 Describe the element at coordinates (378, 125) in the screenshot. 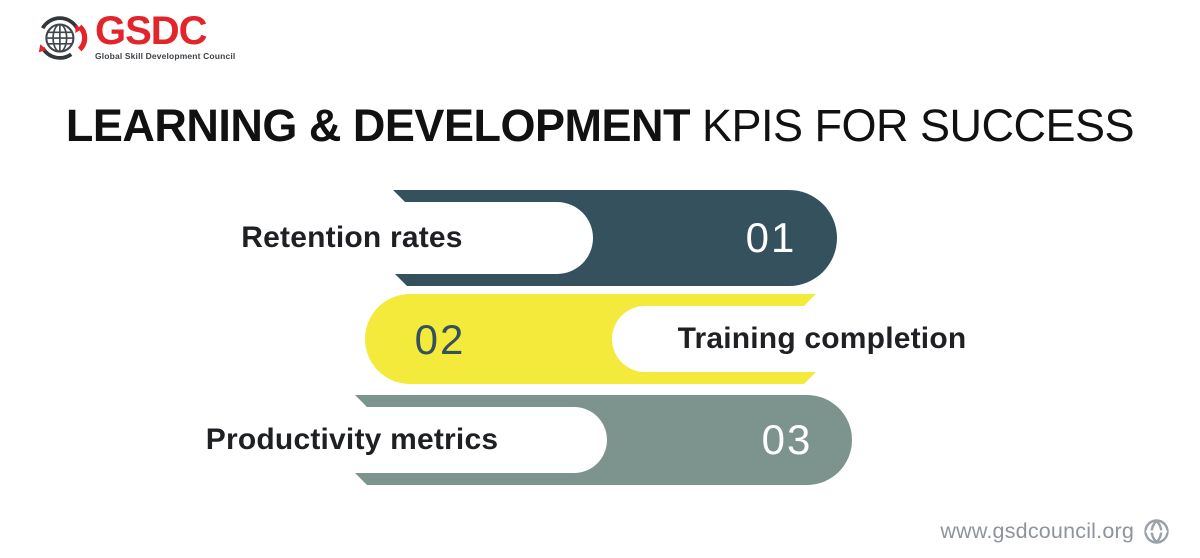

I see `page-title-bold: LEARNING & DEVELOPMENT` at that location.